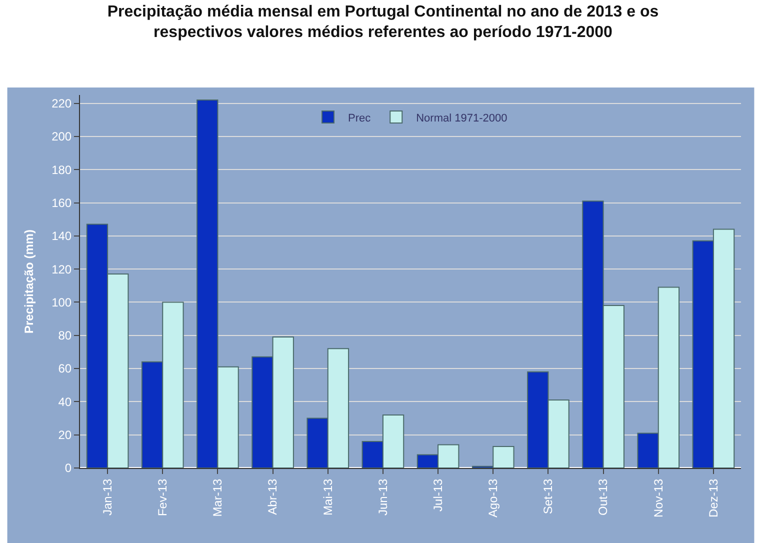 The image size is (766, 543). What do you see at coordinates (65, 335) in the screenshot?
I see `y-tick-label: 80` at bounding box center [65, 335].